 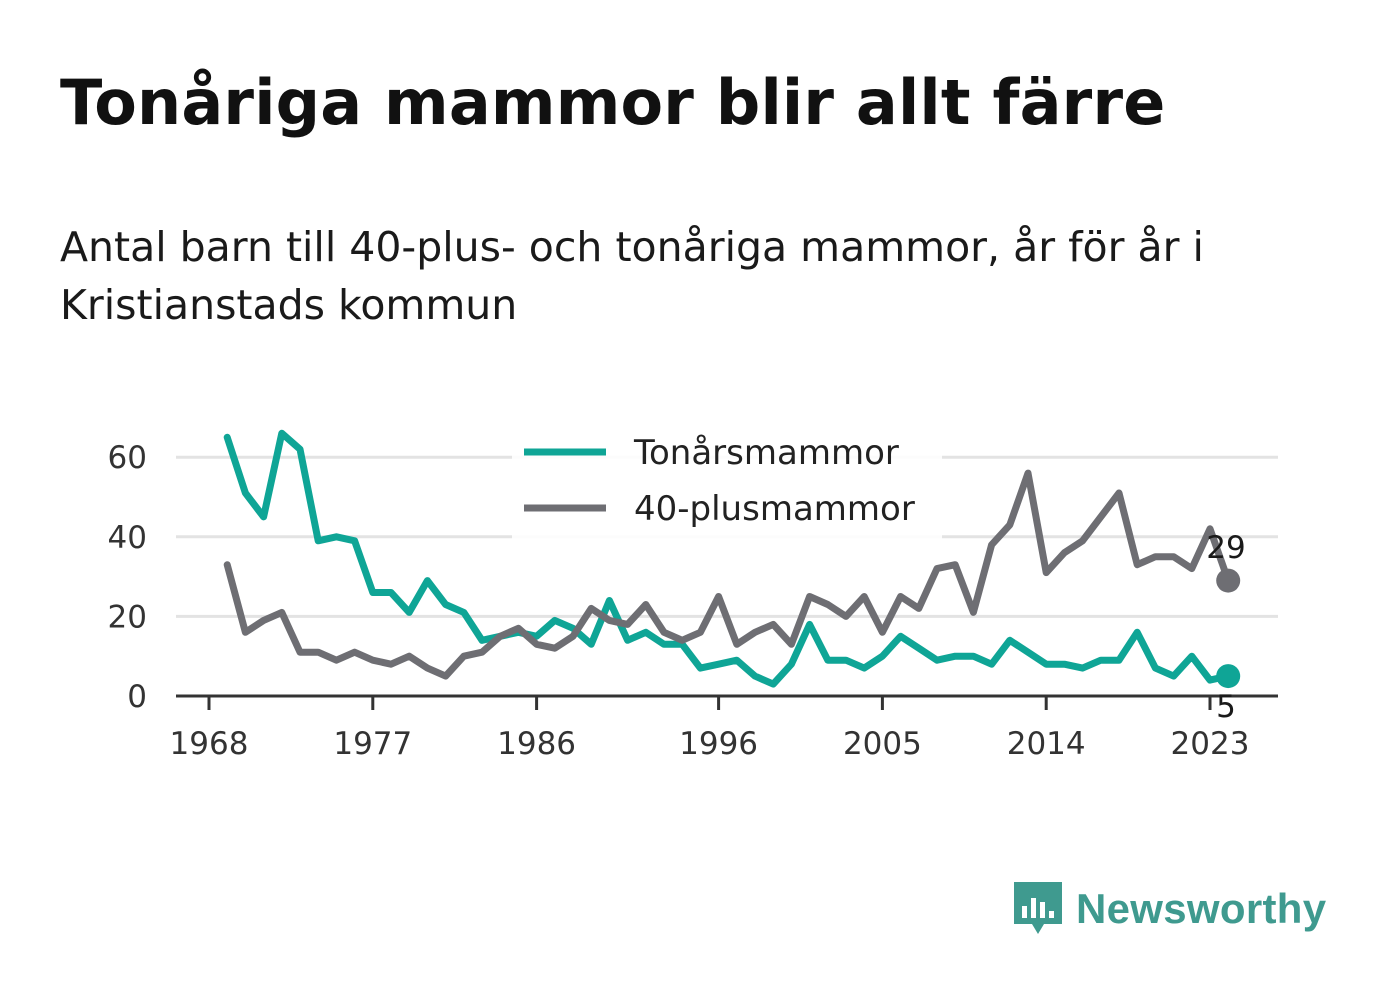 What do you see at coordinates (209, 744) in the screenshot?
I see `x-tick-label-1968: 1968` at bounding box center [209, 744].